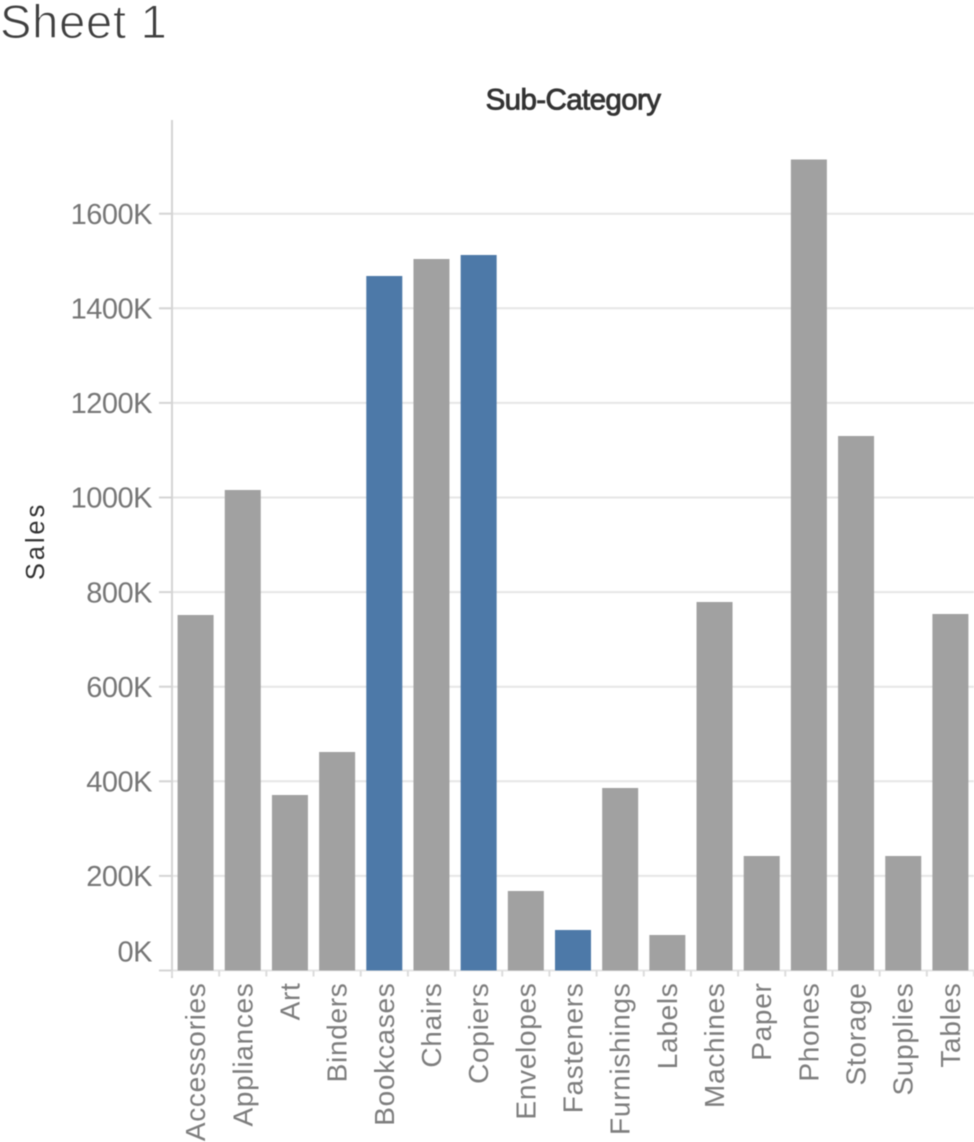  Describe the element at coordinates (112, 309) in the screenshot. I see `svg-text: 1400K` at that location.